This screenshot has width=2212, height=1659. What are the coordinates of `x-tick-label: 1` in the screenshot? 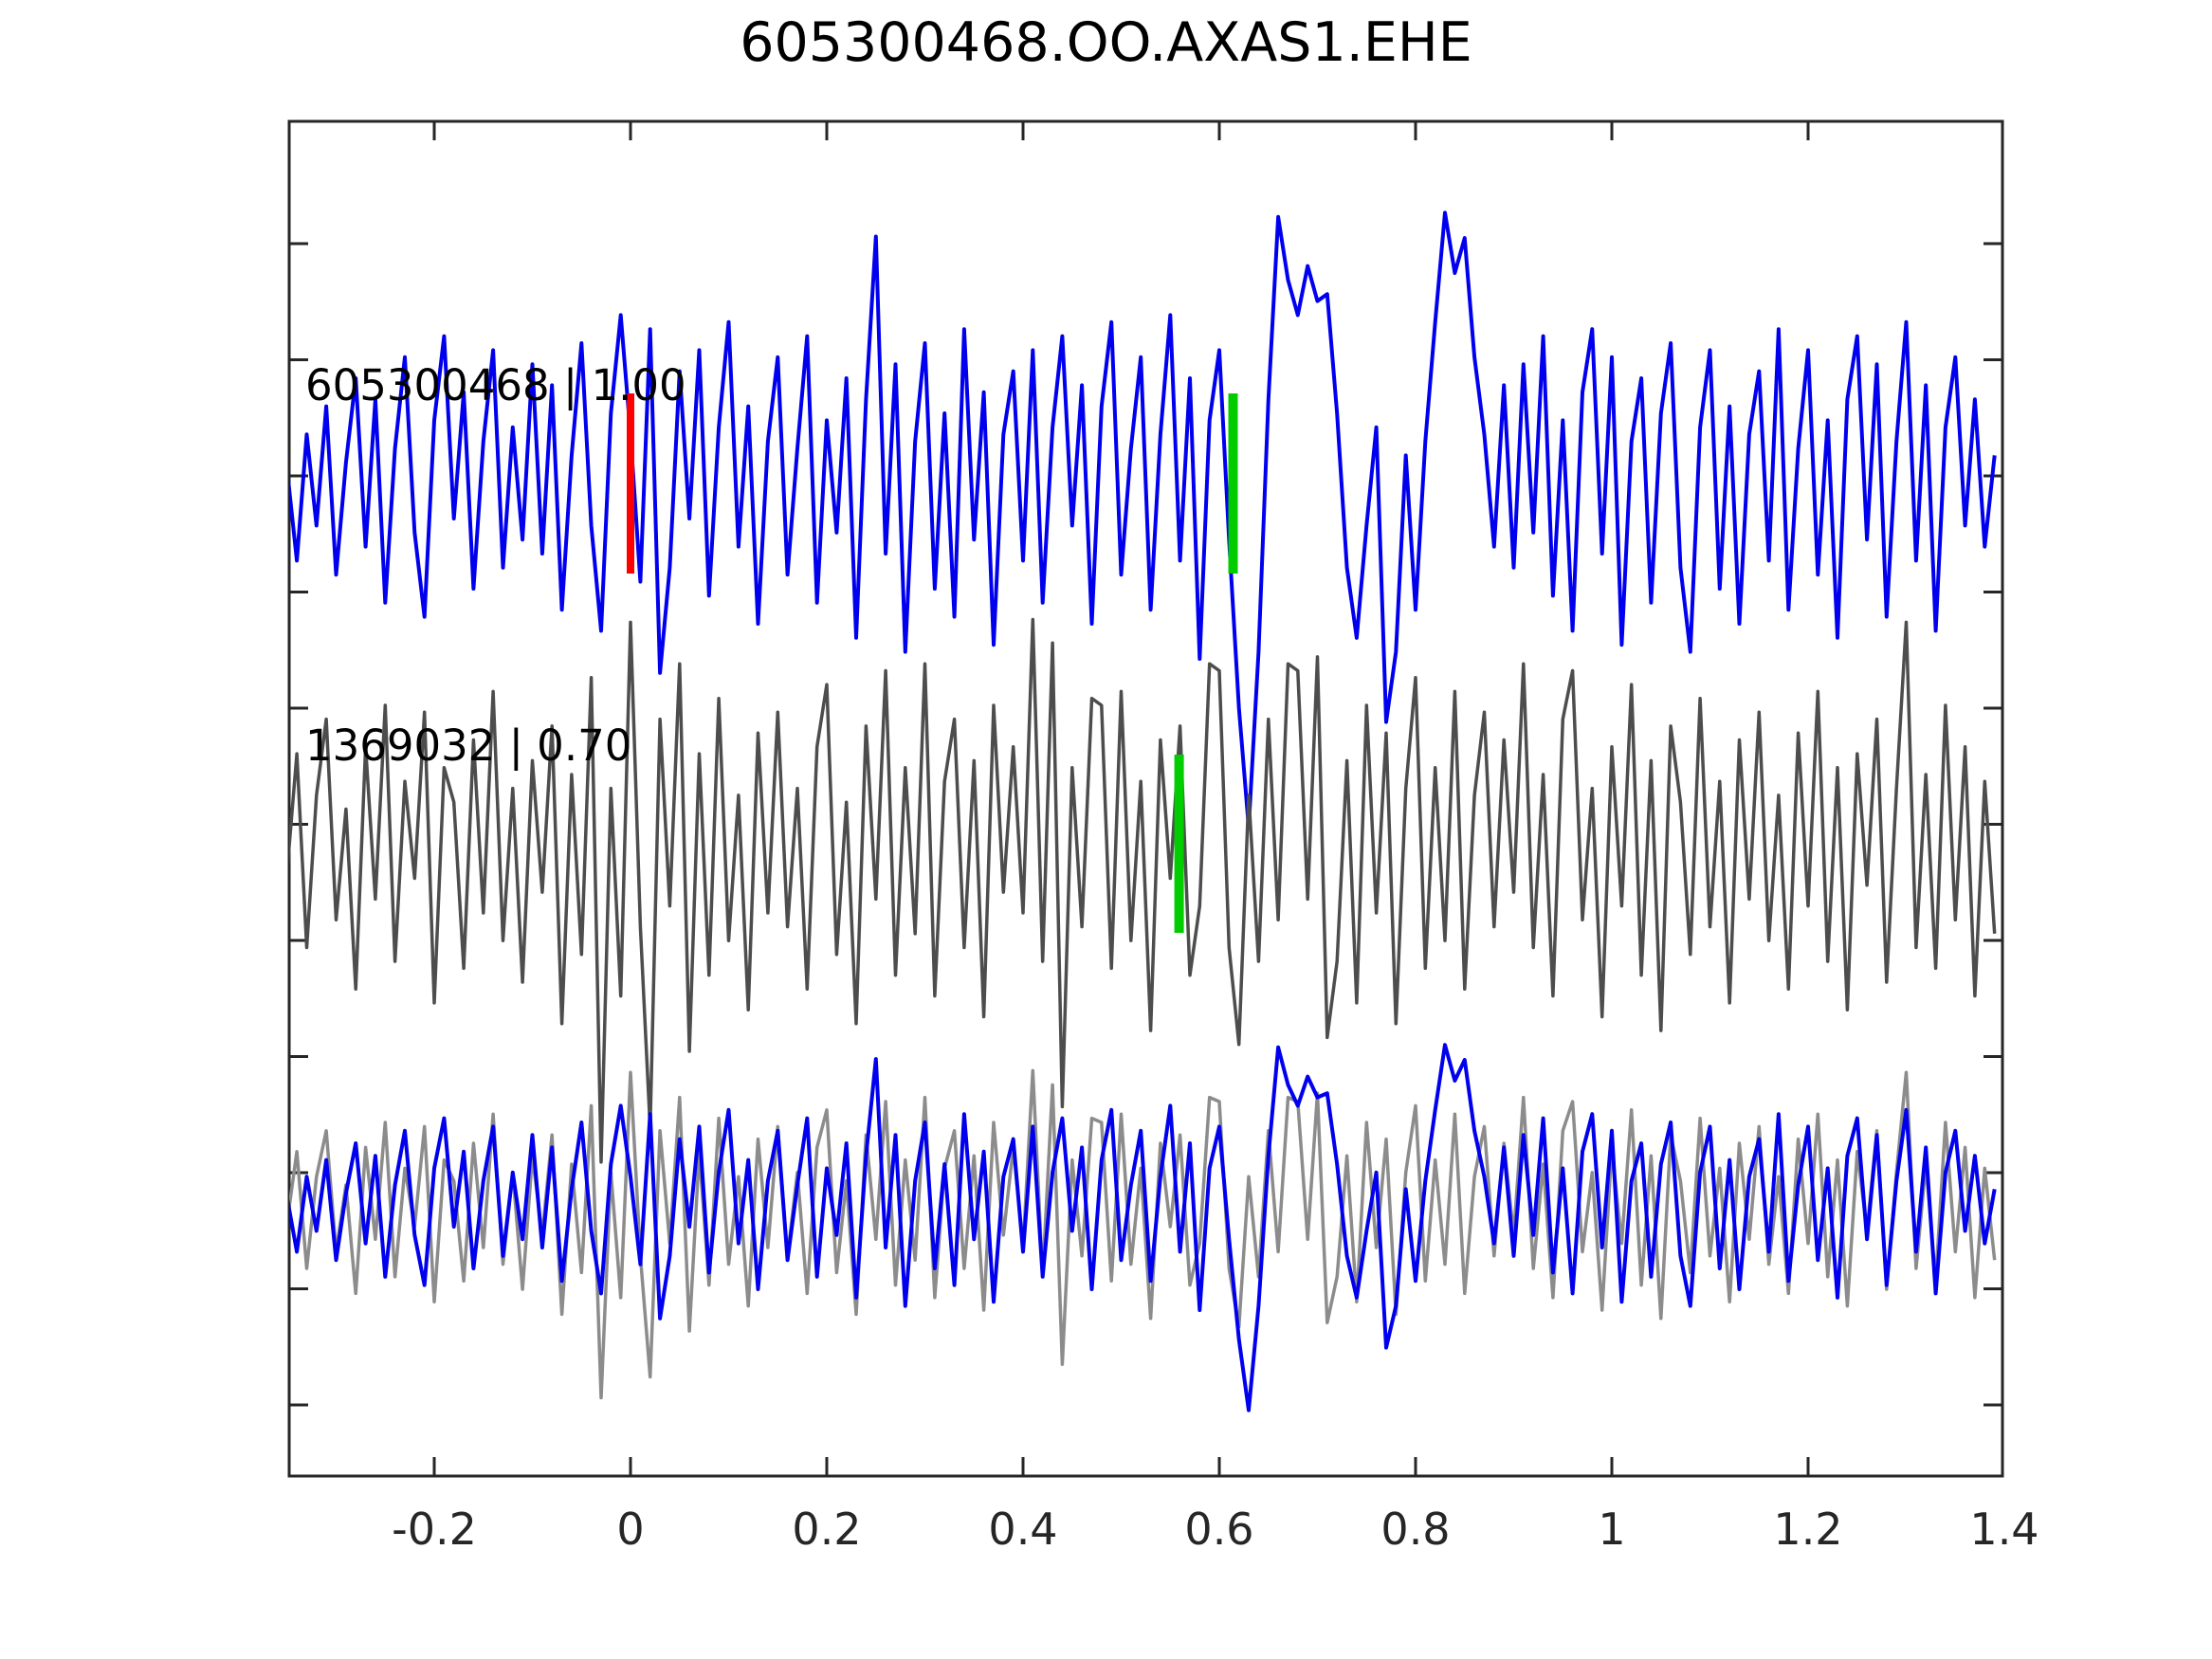 It's located at (1612, 1529).